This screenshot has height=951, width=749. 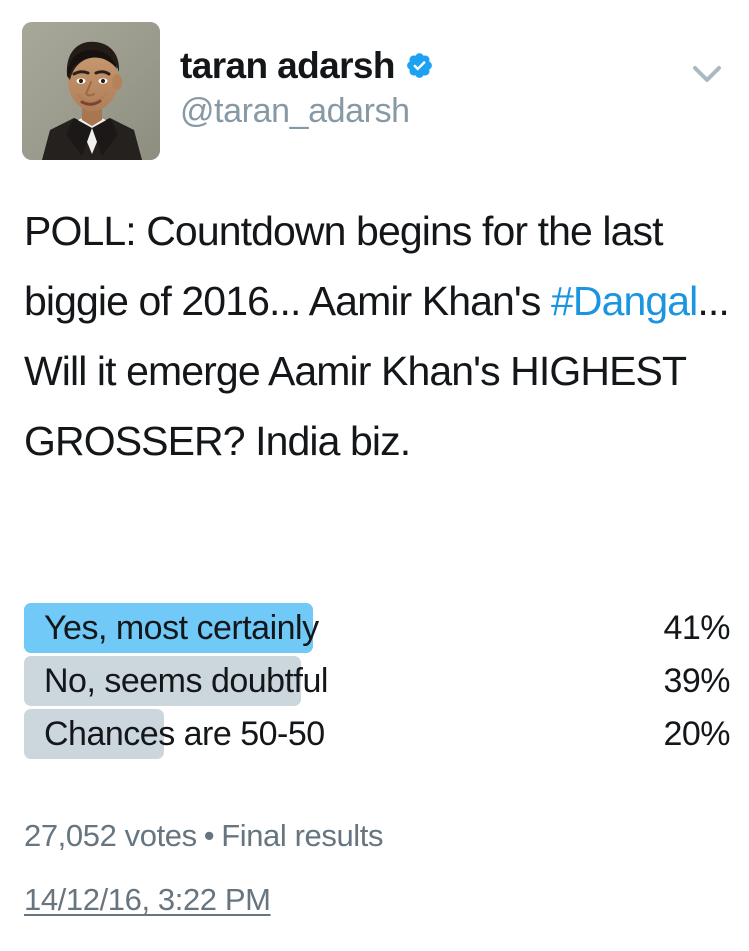 I want to click on avatar-photo, so click(x=91, y=91).